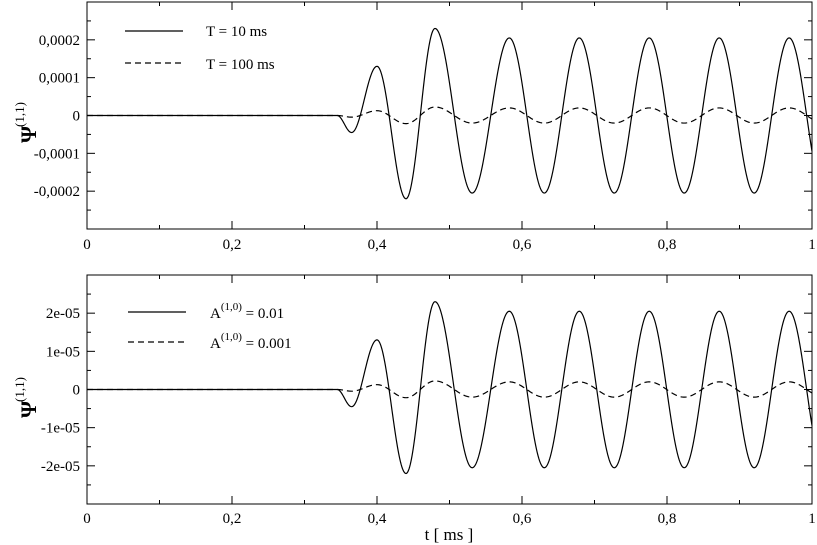 Image resolution: width=817 pixels, height=545 pixels. What do you see at coordinates (263, 314) in the screenshot?
I see `bottom-legend-label-1-tail: = 0.01` at bounding box center [263, 314].